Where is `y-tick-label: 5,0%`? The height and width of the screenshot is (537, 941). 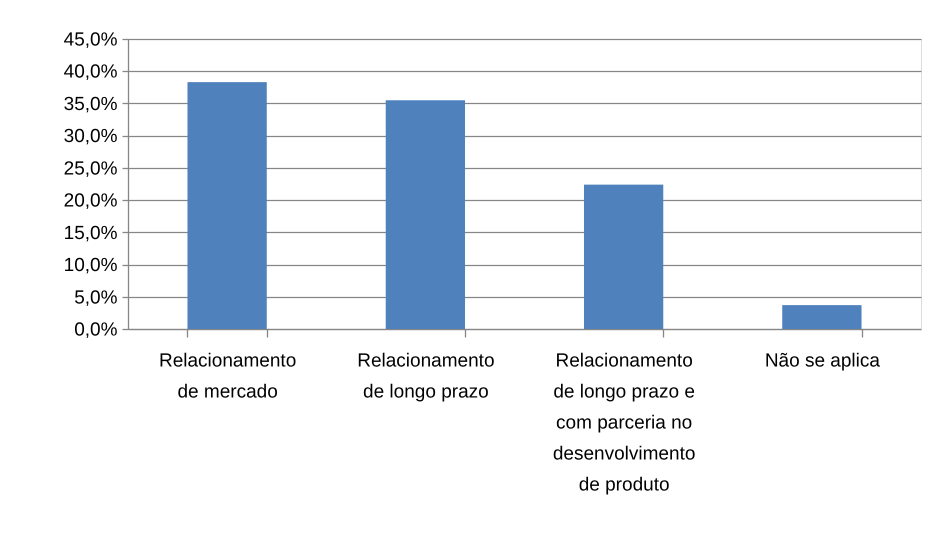
y-tick-label: 5,0% is located at coordinates (96, 297).